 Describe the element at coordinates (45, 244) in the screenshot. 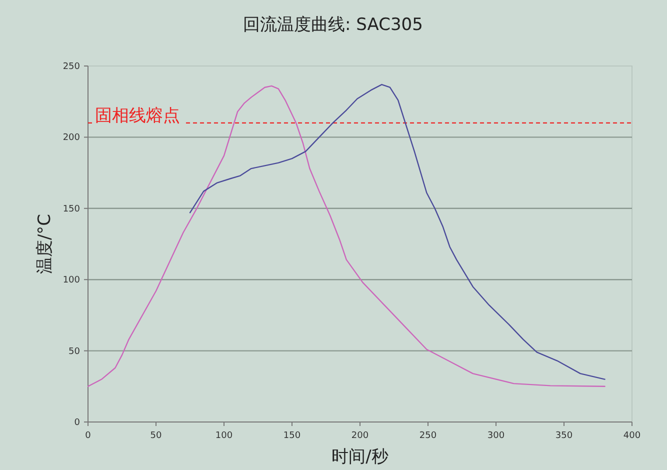

I see `y-axis-title: 温度/°C` at that location.